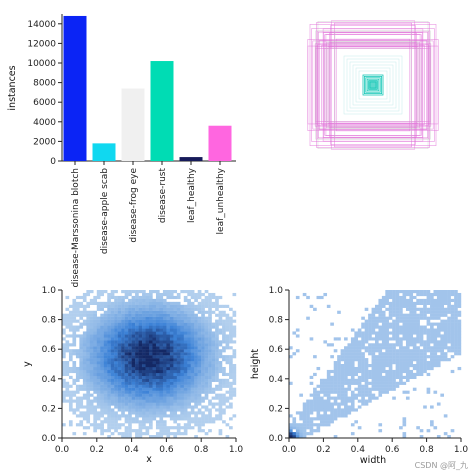 The image size is (474, 474). I want to click on bar-y-tick-label: 4000, so click(44, 123).